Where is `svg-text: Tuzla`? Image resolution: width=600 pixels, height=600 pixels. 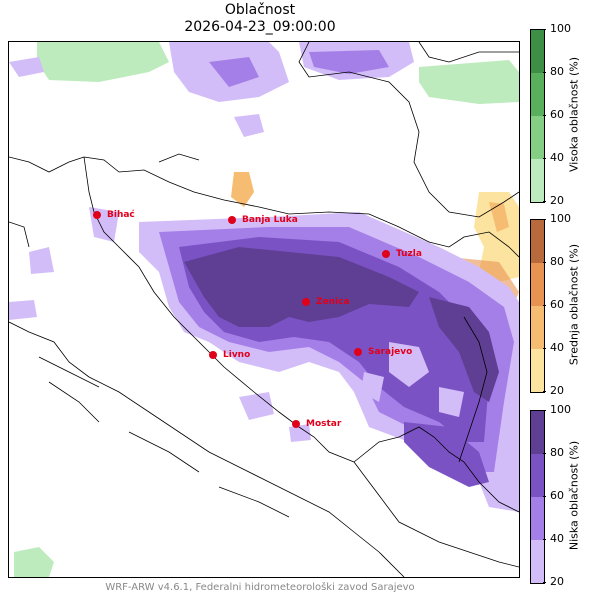
svg-text: Tuzla is located at coordinates (409, 254).